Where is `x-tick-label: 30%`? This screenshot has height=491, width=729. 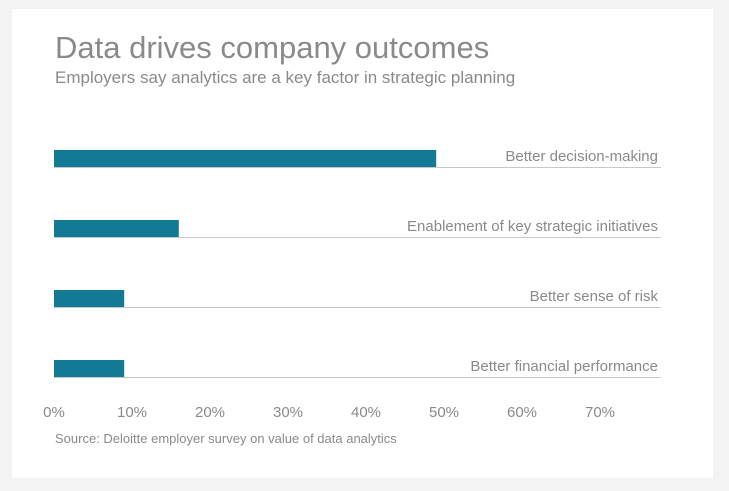
x-tick-label: 30% is located at coordinates (288, 412).